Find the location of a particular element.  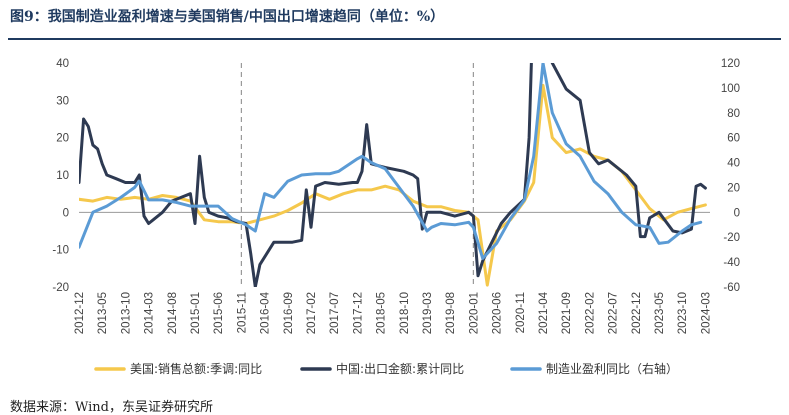

x-tick-label: 2022-07 is located at coordinates (614, 313).